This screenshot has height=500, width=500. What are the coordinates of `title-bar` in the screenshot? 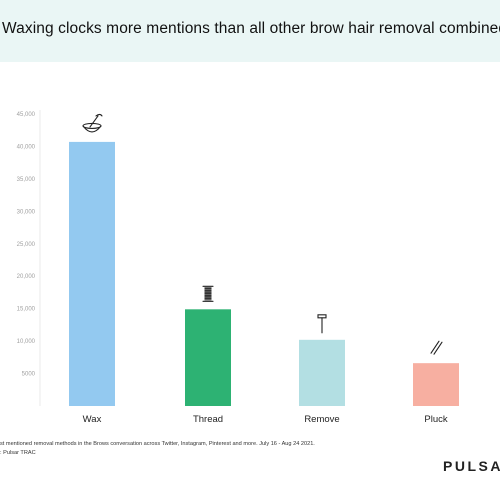 It's located at (250, 31).